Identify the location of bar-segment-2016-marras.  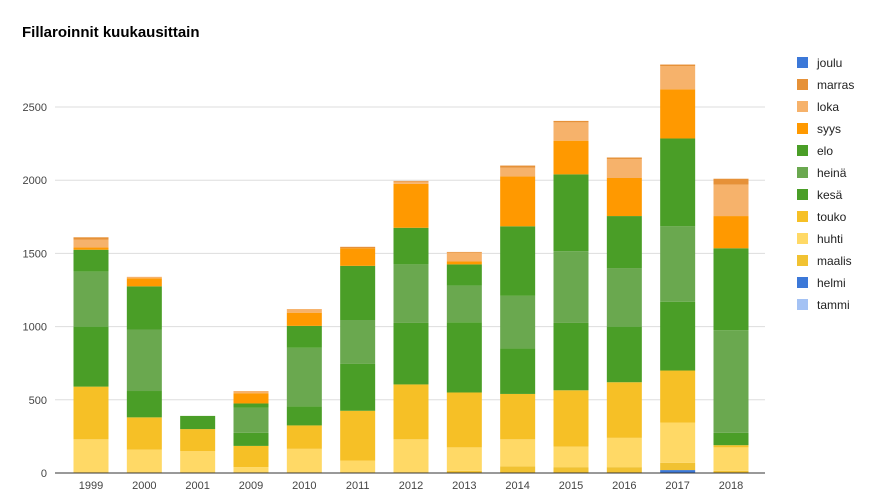
(624, 158).